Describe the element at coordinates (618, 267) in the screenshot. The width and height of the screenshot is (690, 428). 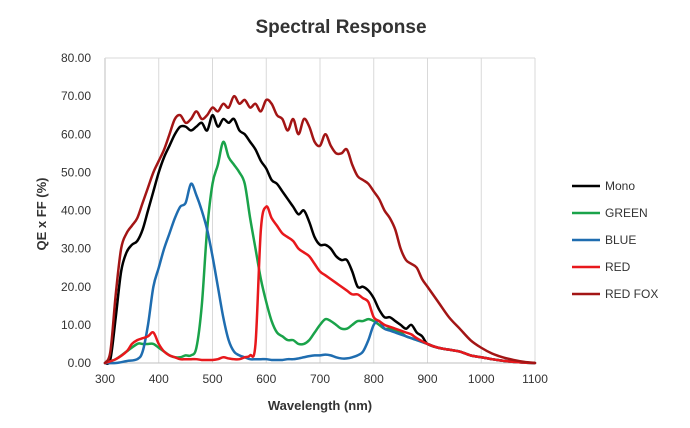
I see `legend-label-red: RED` at that location.